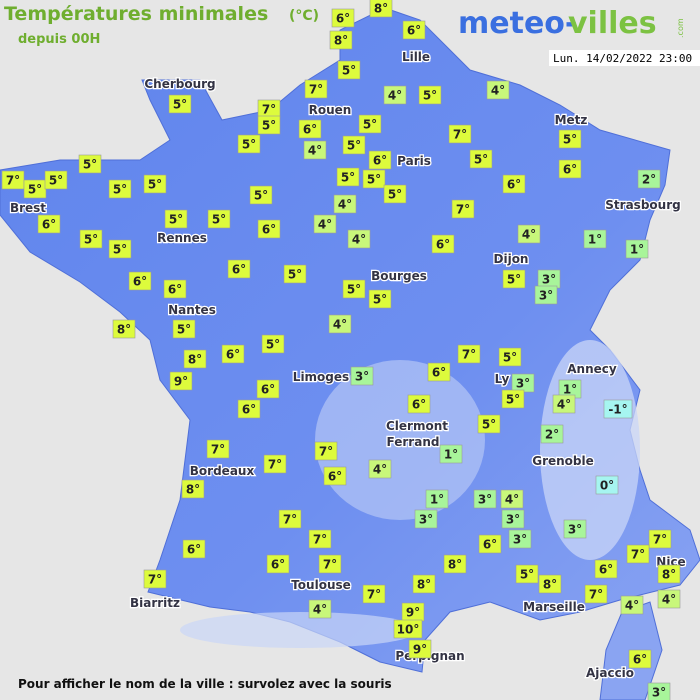 This screenshot has height=700, width=700. Describe the element at coordinates (649, 180) in the screenshot. I see `temp-label: 2°` at that location.